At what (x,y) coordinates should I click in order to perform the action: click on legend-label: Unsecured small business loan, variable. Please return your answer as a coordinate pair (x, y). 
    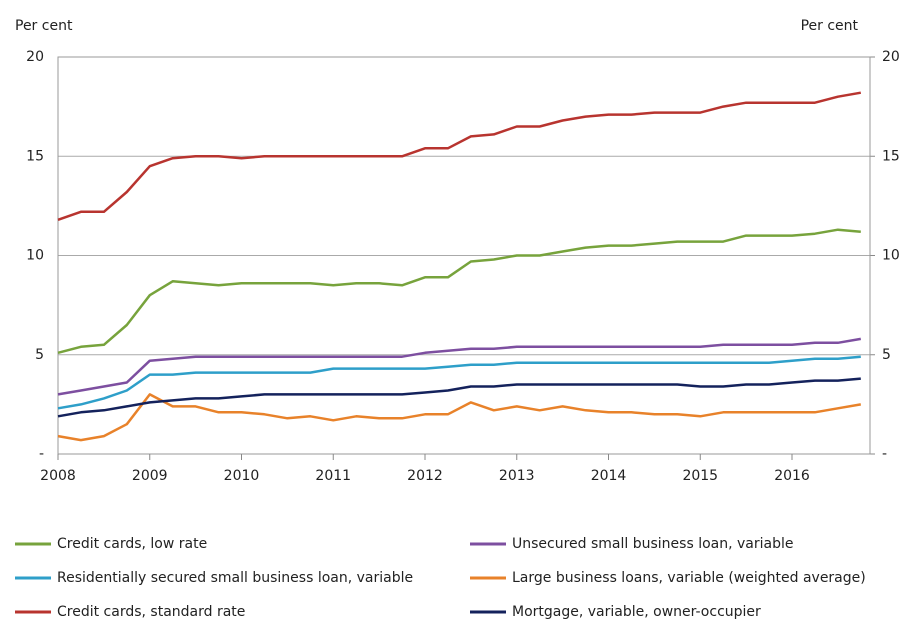
    Looking at the image, I should click on (653, 544).